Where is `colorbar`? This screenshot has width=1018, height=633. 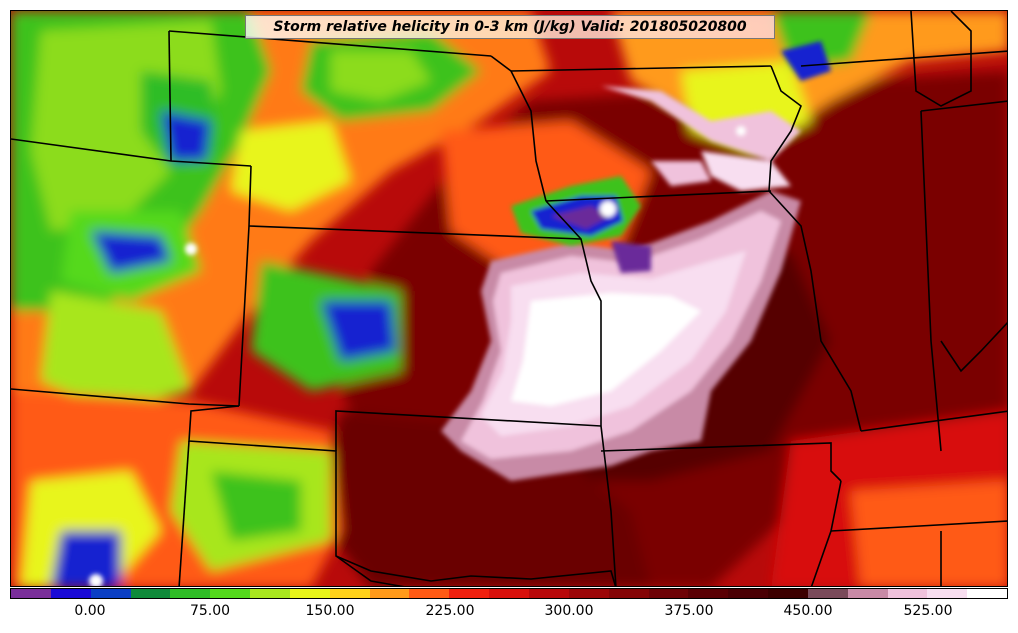 colorbar is located at coordinates (509, 593).